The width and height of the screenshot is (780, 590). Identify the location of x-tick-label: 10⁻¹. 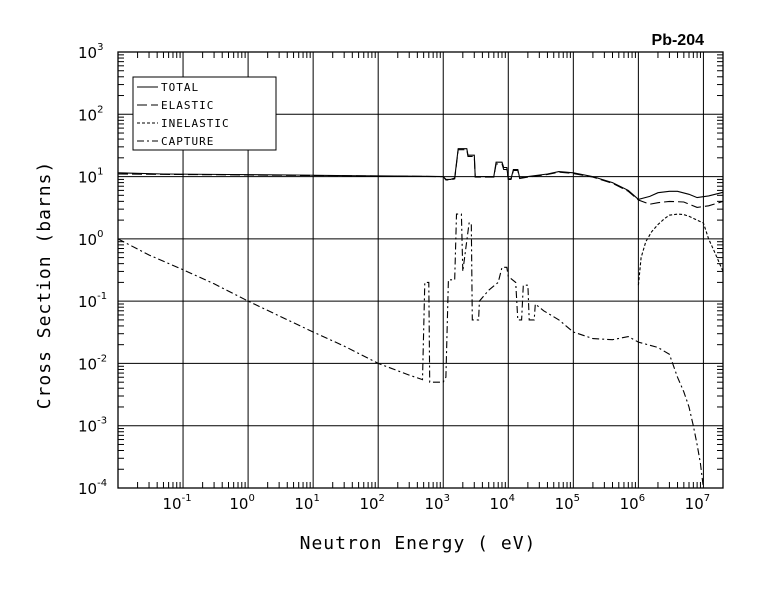
(177, 503).